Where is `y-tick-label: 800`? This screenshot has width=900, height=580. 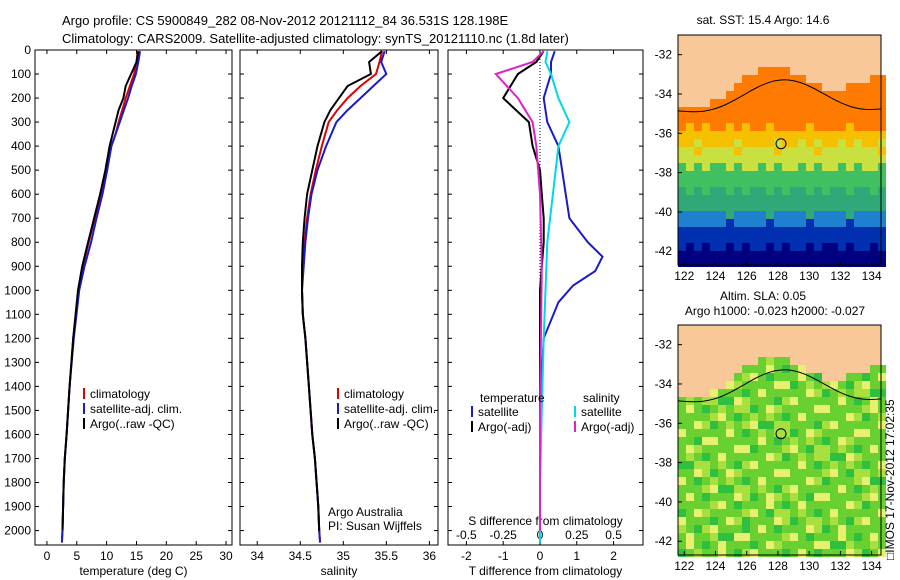
y-tick-label: 800 is located at coordinates (21, 242).